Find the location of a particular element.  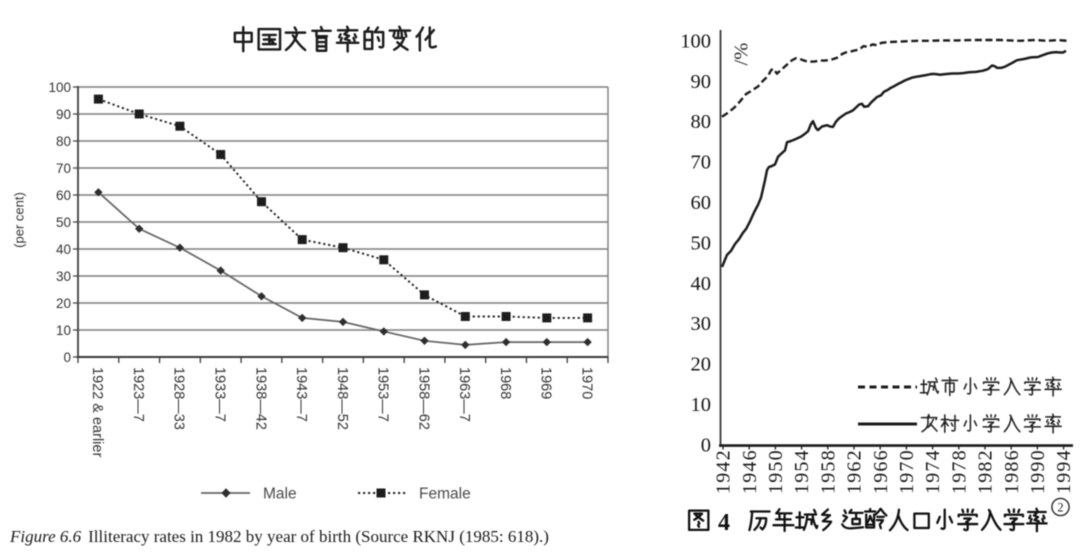

svg-text: 1938—42 is located at coordinates (260, 398).